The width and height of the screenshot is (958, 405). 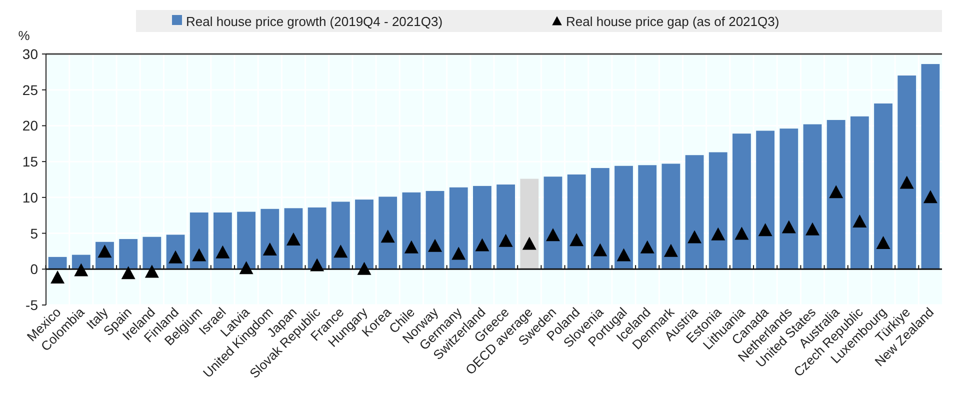 What do you see at coordinates (30, 90) in the screenshot?
I see `y-tick-label: 25` at bounding box center [30, 90].